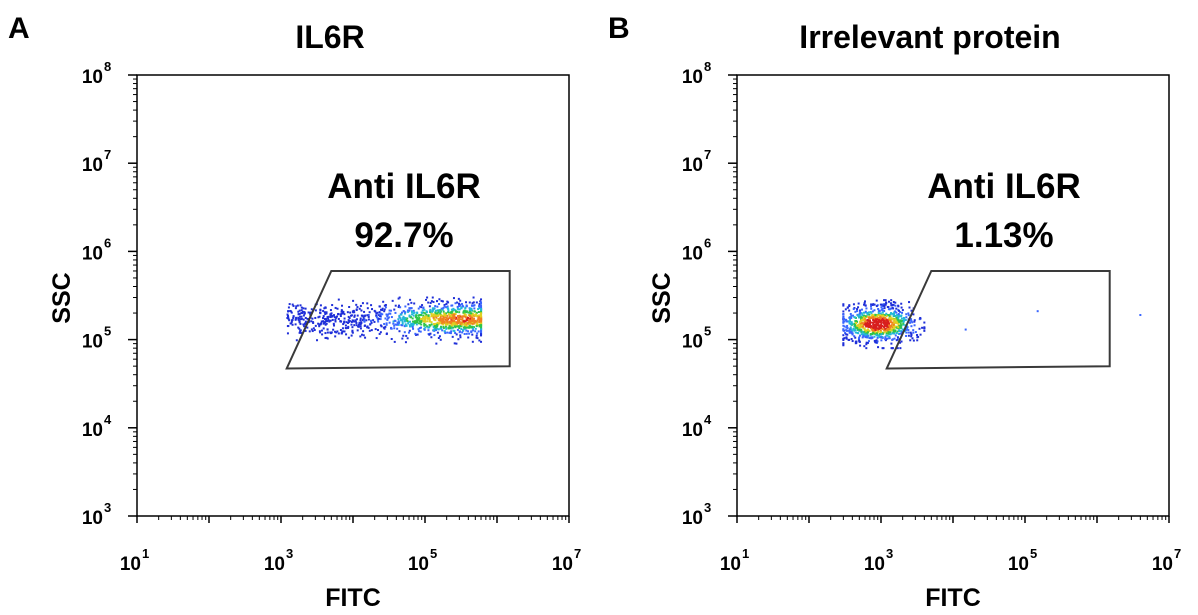 The height and width of the screenshot is (615, 1198). Describe the element at coordinates (108, 419) in the screenshot. I see `y-tick-exponent: 4` at that location.